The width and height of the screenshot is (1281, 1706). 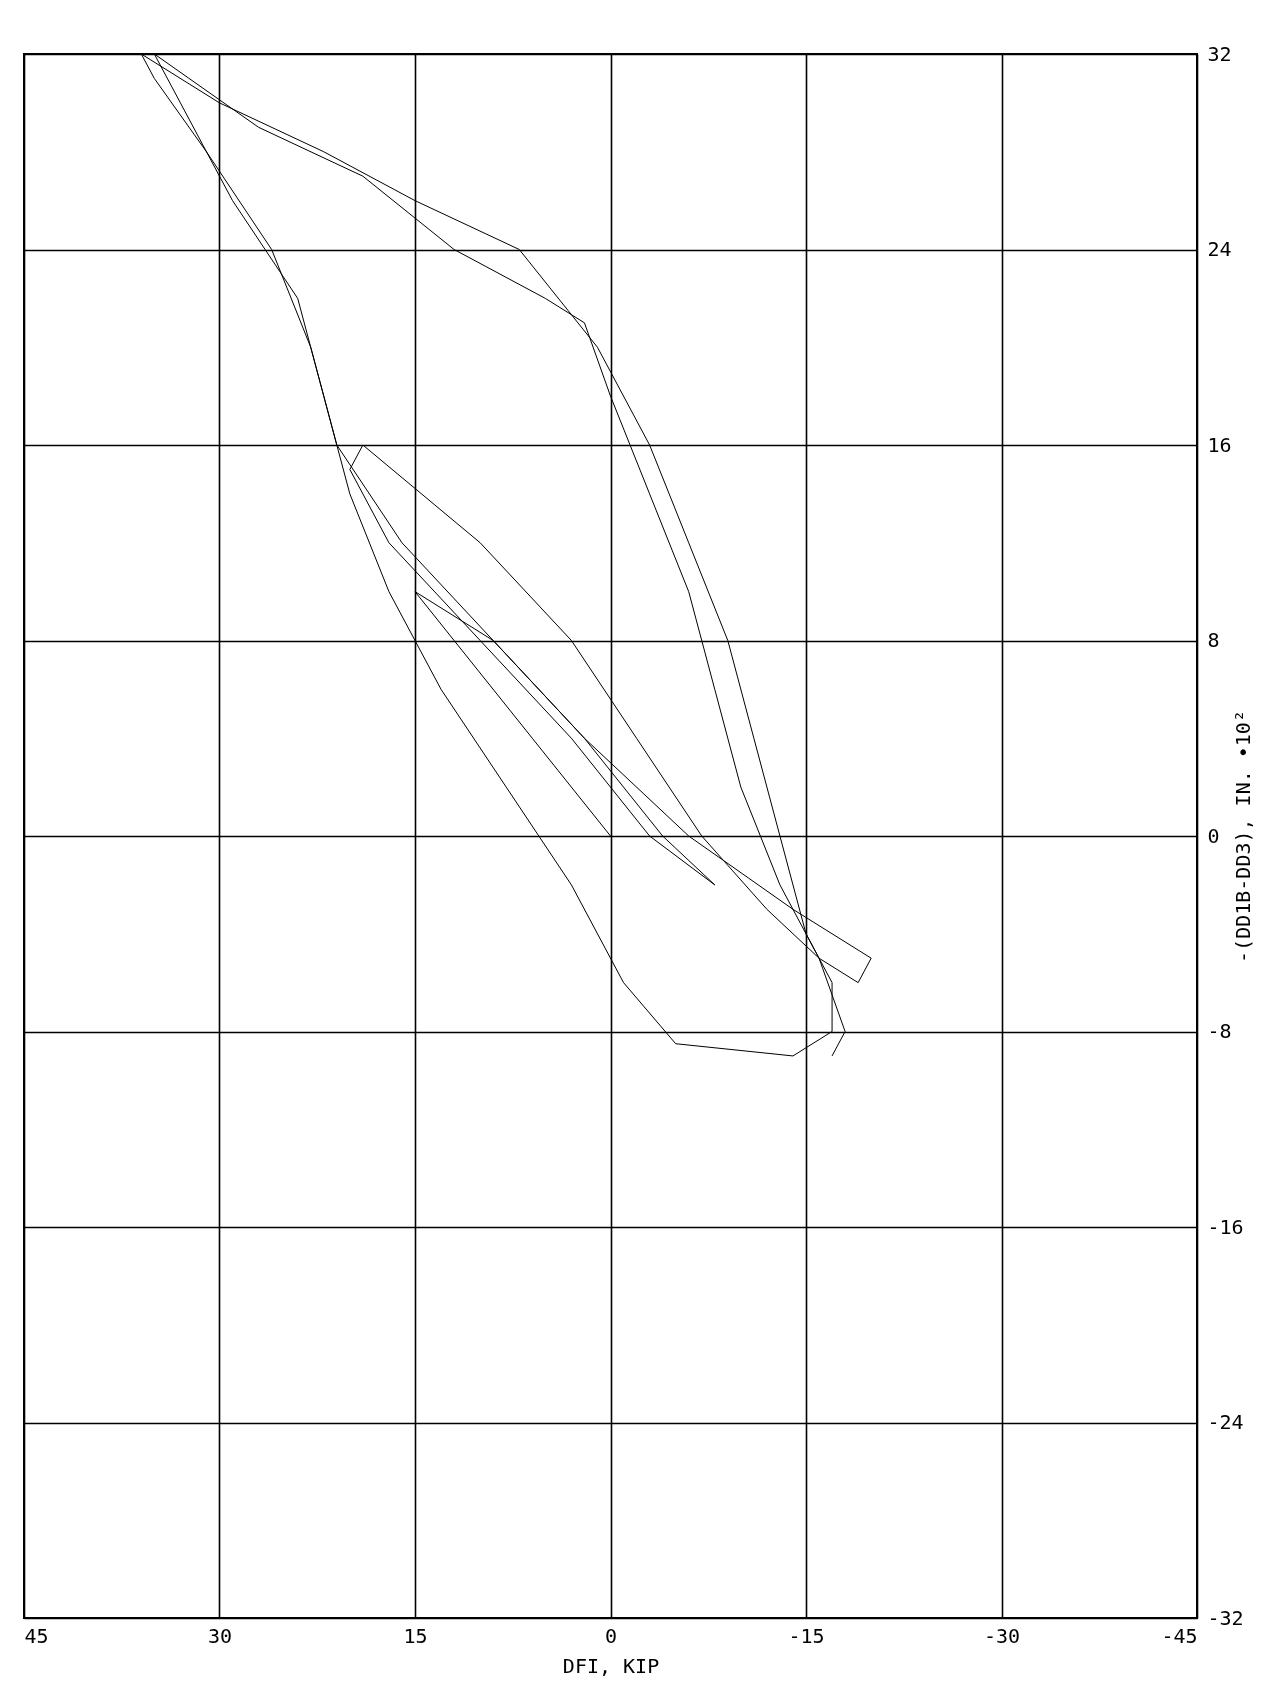 I want to click on y-tick-label: -16, so click(x=1225, y=1226).